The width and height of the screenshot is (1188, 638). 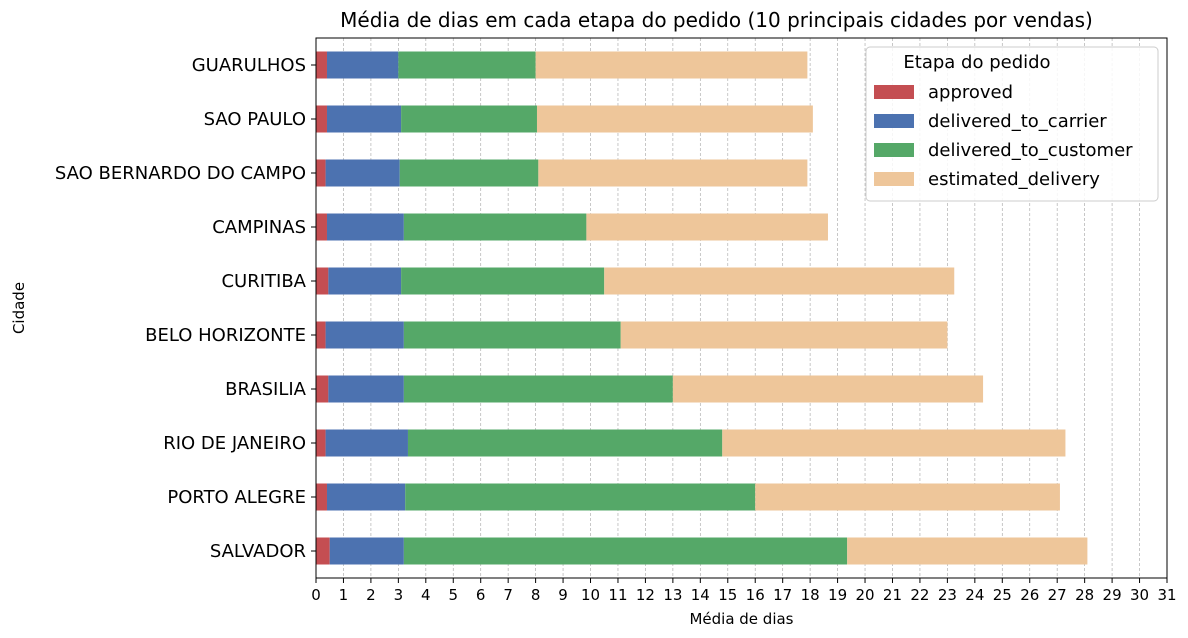 What do you see at coordinates (1017, 121) in the screenshot?
I see `legend-label-delivered_to_carrier: delivered_to_carrier` at bounding box center [1017, 121].